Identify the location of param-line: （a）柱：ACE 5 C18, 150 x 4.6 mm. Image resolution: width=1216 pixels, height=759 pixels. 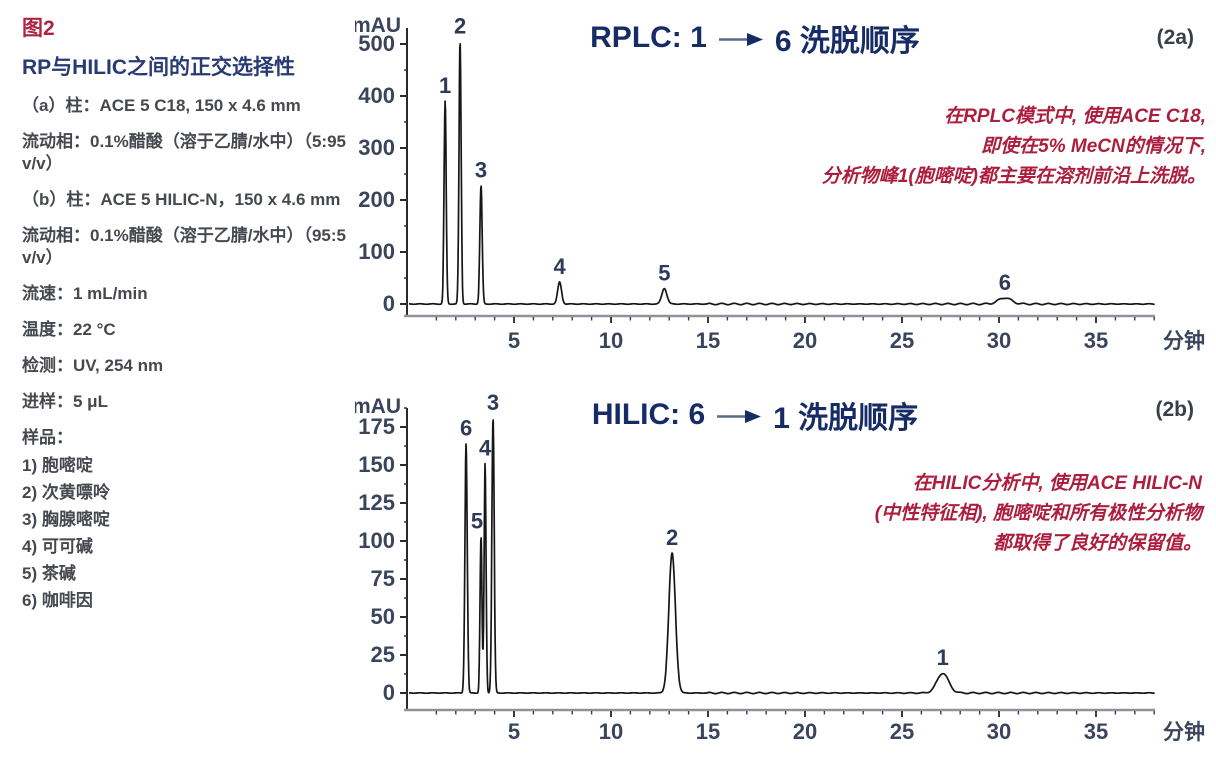
(161, 105).